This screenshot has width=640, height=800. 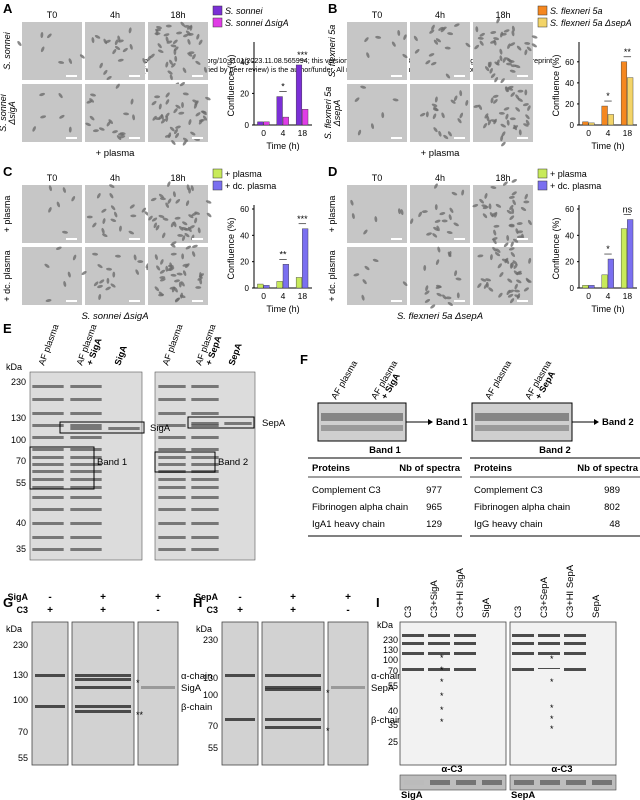 I want to click on lane-label: C3+HI SepA, so click(x=570, y=591).